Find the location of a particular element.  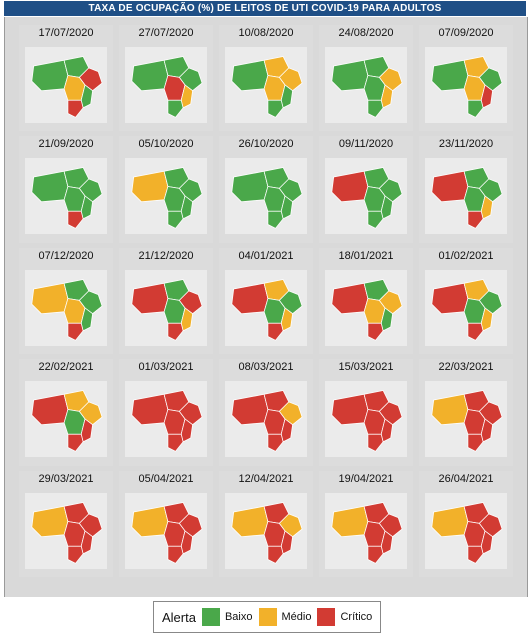

map-date-label: 19/04/2021 is located at coordinates (366, 478).